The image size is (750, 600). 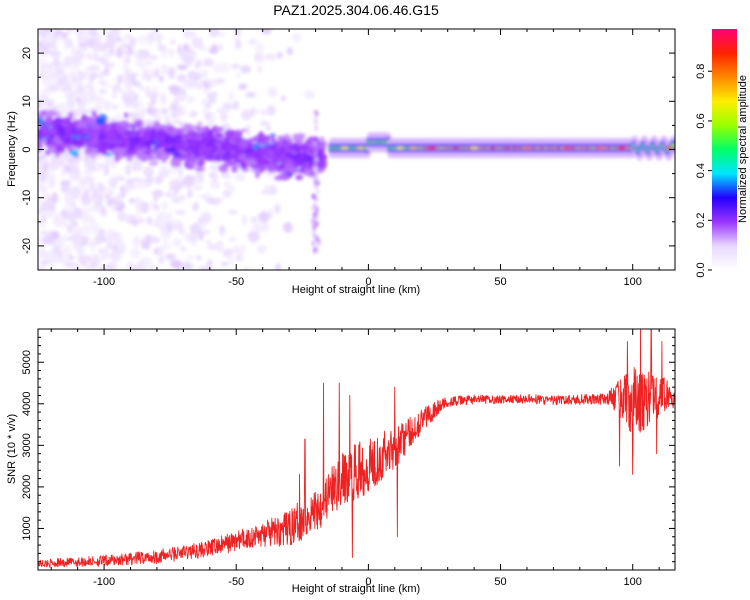 What do you see at coordinates (633, 582) in the screenshot?
I see `snr-x-tick-label: 100` at bounding box center [633, 582].